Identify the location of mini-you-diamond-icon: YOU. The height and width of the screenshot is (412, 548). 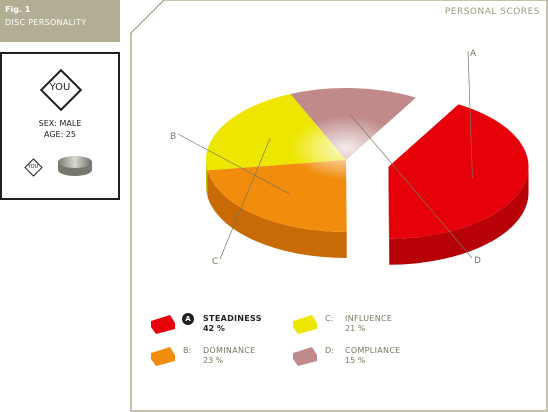
(33, 167).